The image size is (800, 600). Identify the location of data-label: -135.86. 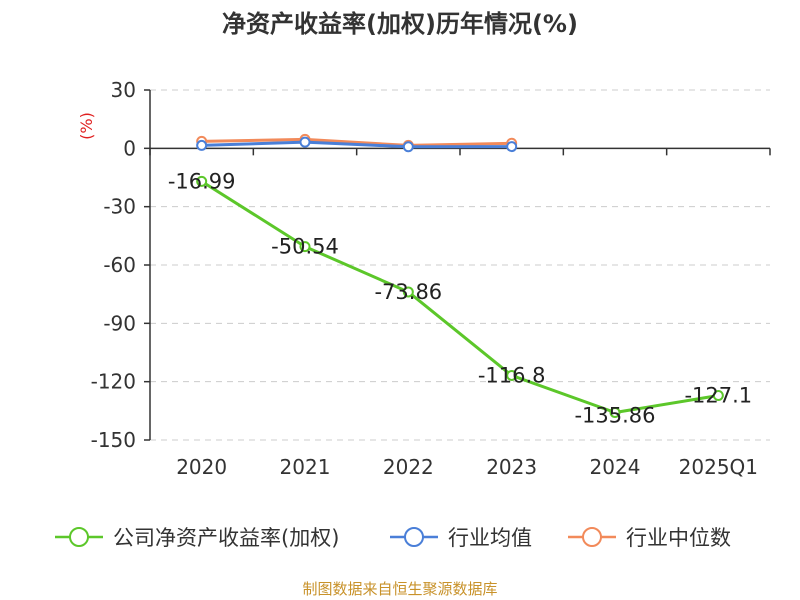
(614, 416).